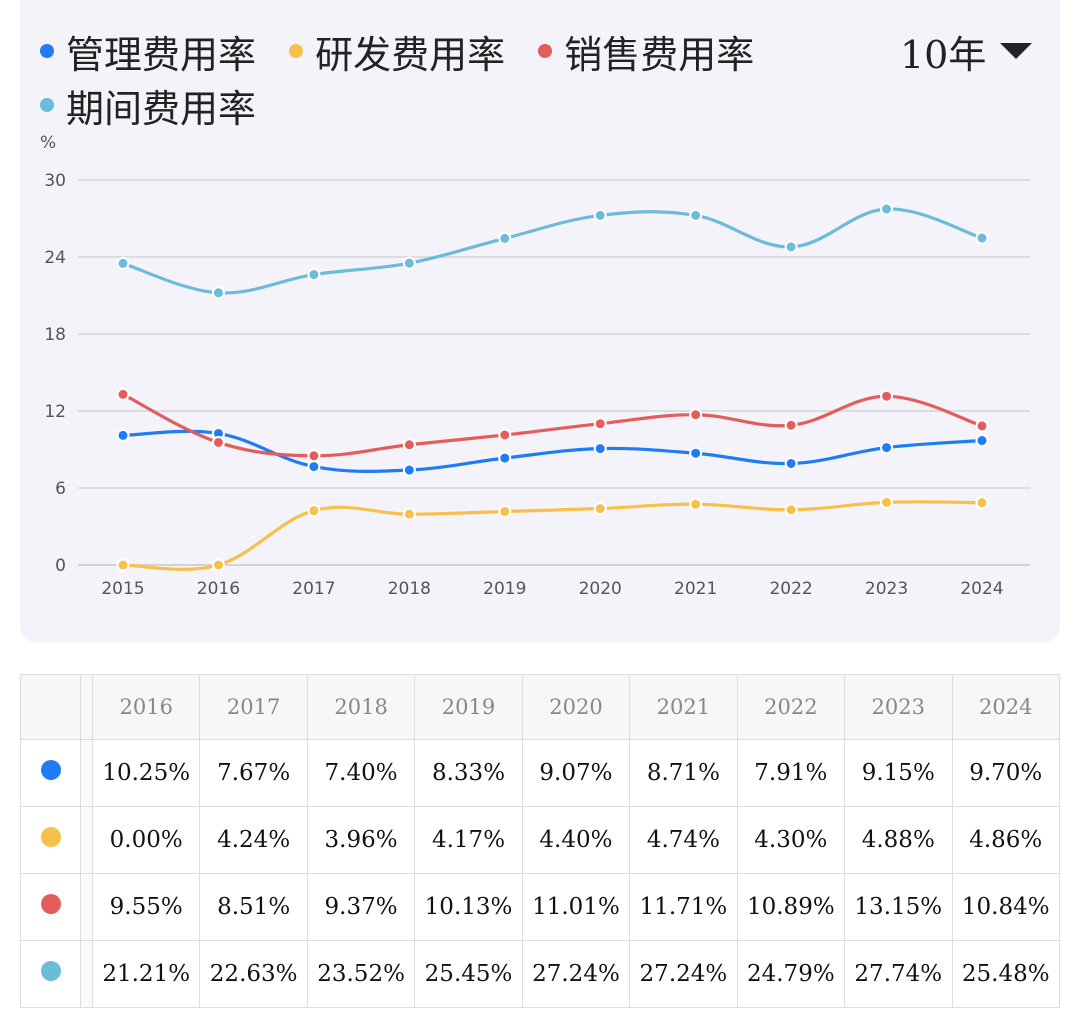 This screenshot has height=1018, width=1080. I want to click on table-cell: 4.24%, so click(253, 840).